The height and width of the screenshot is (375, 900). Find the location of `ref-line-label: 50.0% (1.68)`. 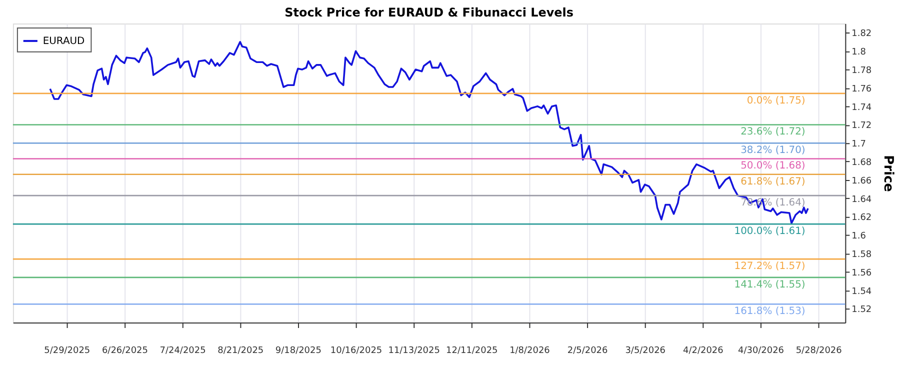

ref-line-label: 50.0% (1.68) is located at coordinates (773, 166).